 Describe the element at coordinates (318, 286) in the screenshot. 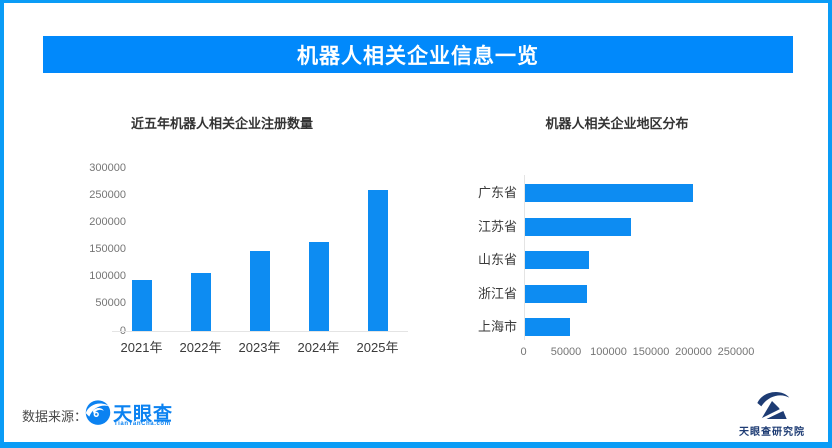

I see `bar-2024年` at that location.